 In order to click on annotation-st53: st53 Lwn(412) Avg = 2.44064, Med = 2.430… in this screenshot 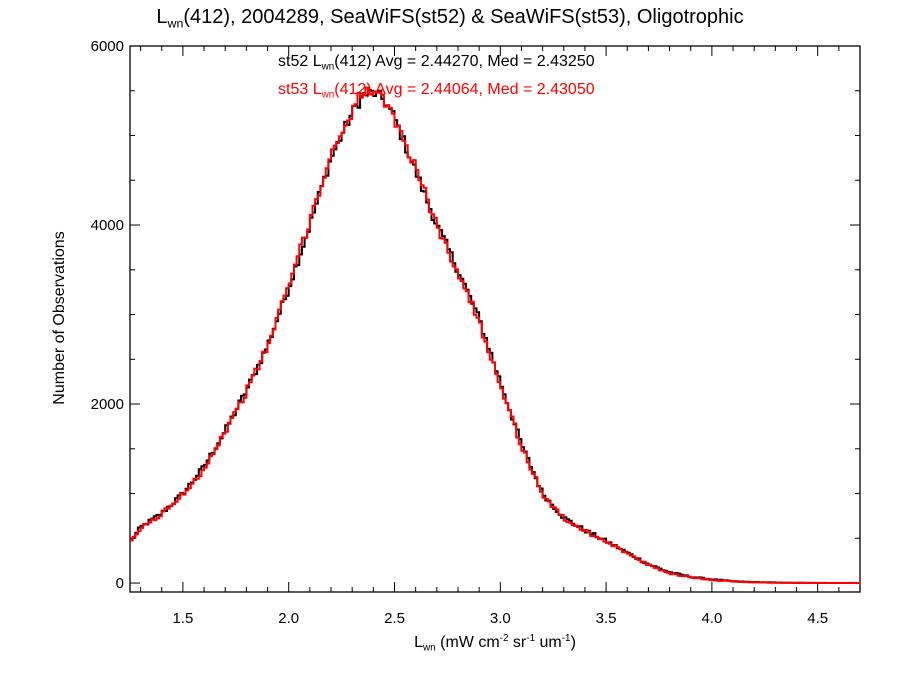, I will do `click(436, 91)`.